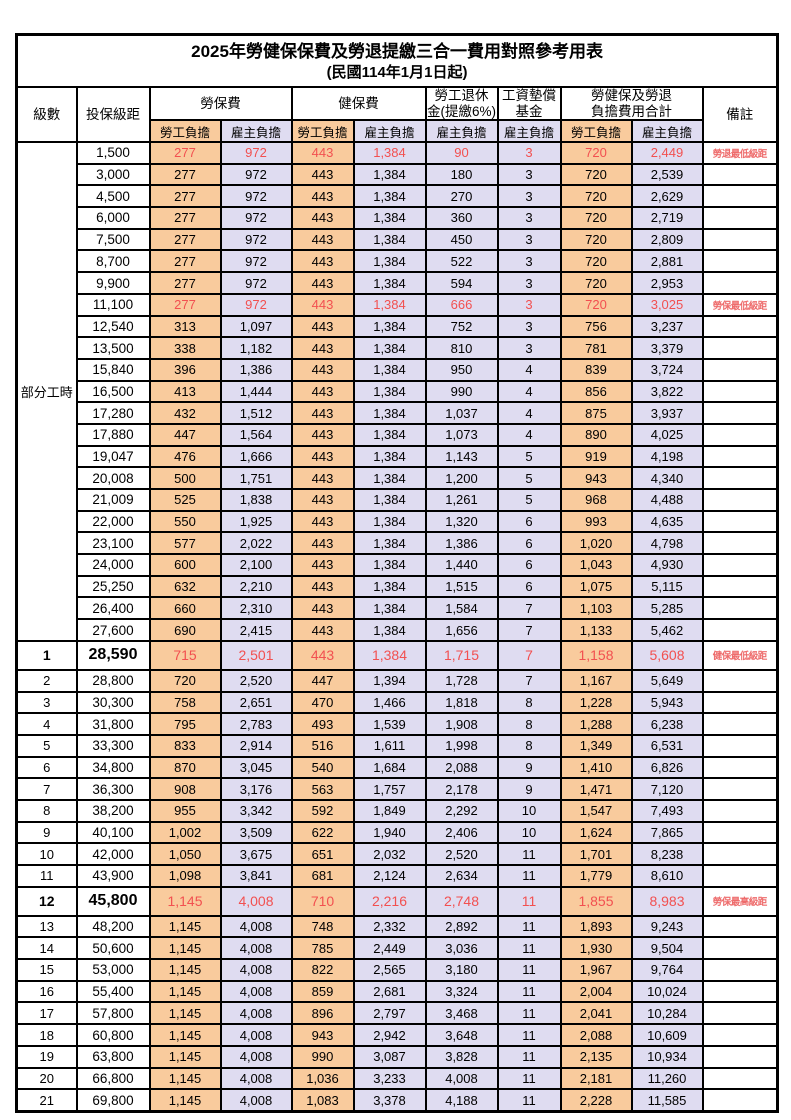 This screenshot has width=791, height=1120. Describe the element at coordinates (397, 131) in the screenshot. I see `header-row-sub: 勞工負擔 雇主負擔 勞工負擔 雇主負擔 雇主負擔 雇主負擔 勞工負擔 雇主負擔` at that location.